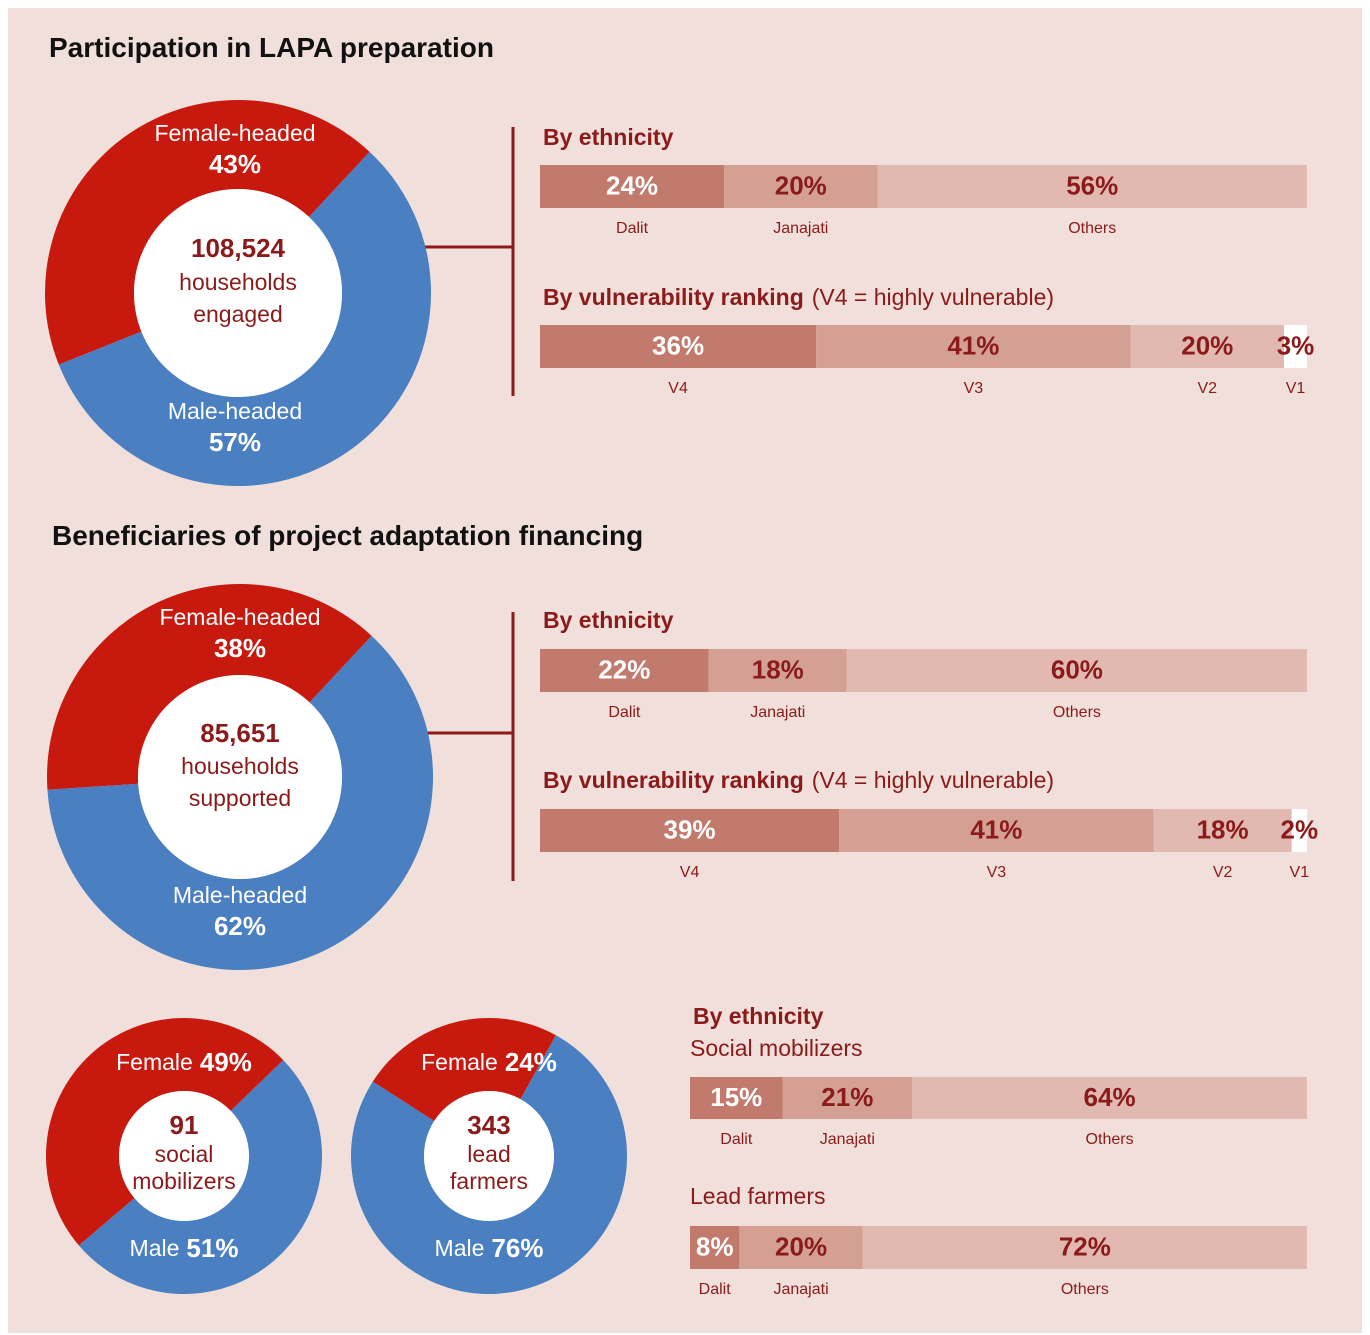 This screenshot has width=1370, height=1335. I want to click on segment-value: 60%, so click(1077, 669).